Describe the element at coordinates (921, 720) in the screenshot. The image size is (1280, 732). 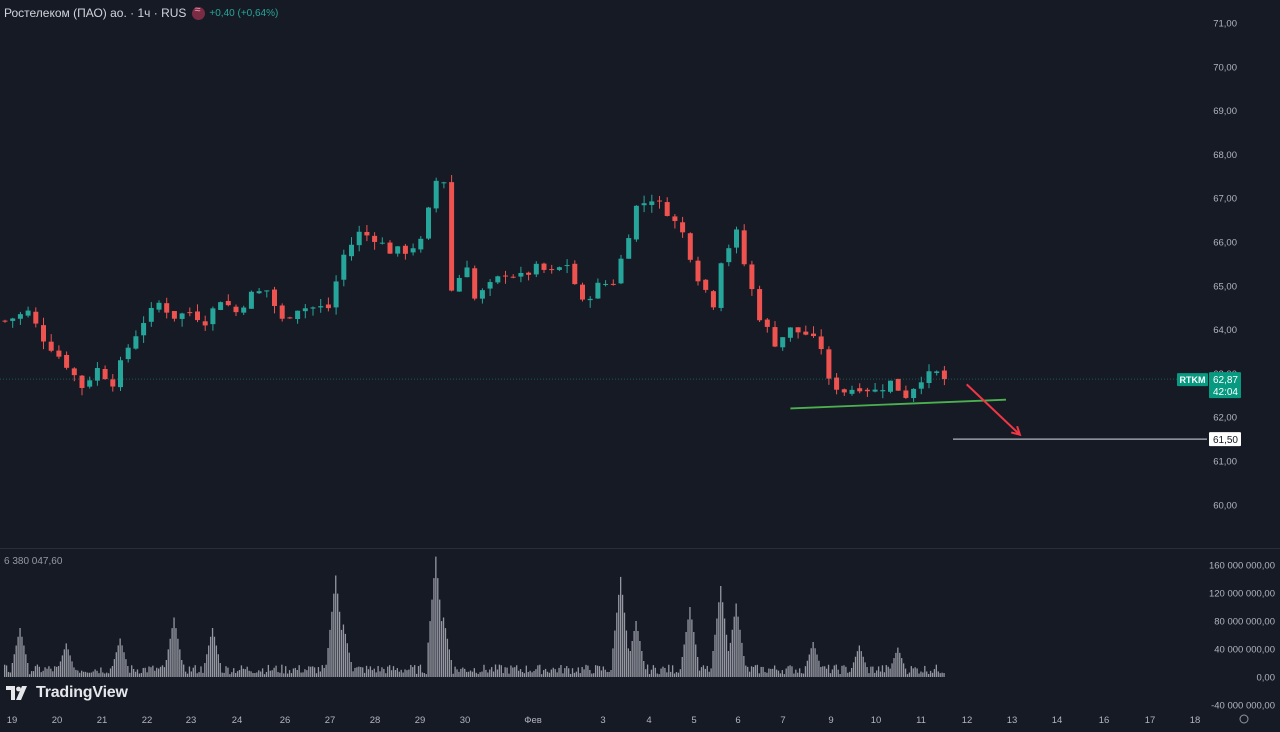
I see `time-tick-label: 11` at that location.